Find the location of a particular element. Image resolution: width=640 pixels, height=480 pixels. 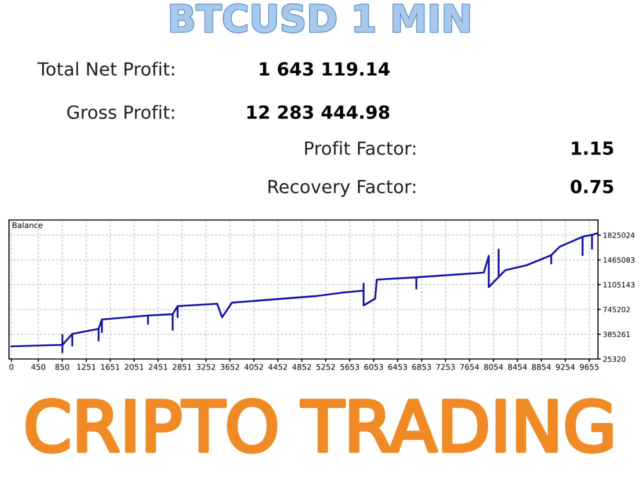

text: 12 283 444.98 is located at coordinates (318, 112).